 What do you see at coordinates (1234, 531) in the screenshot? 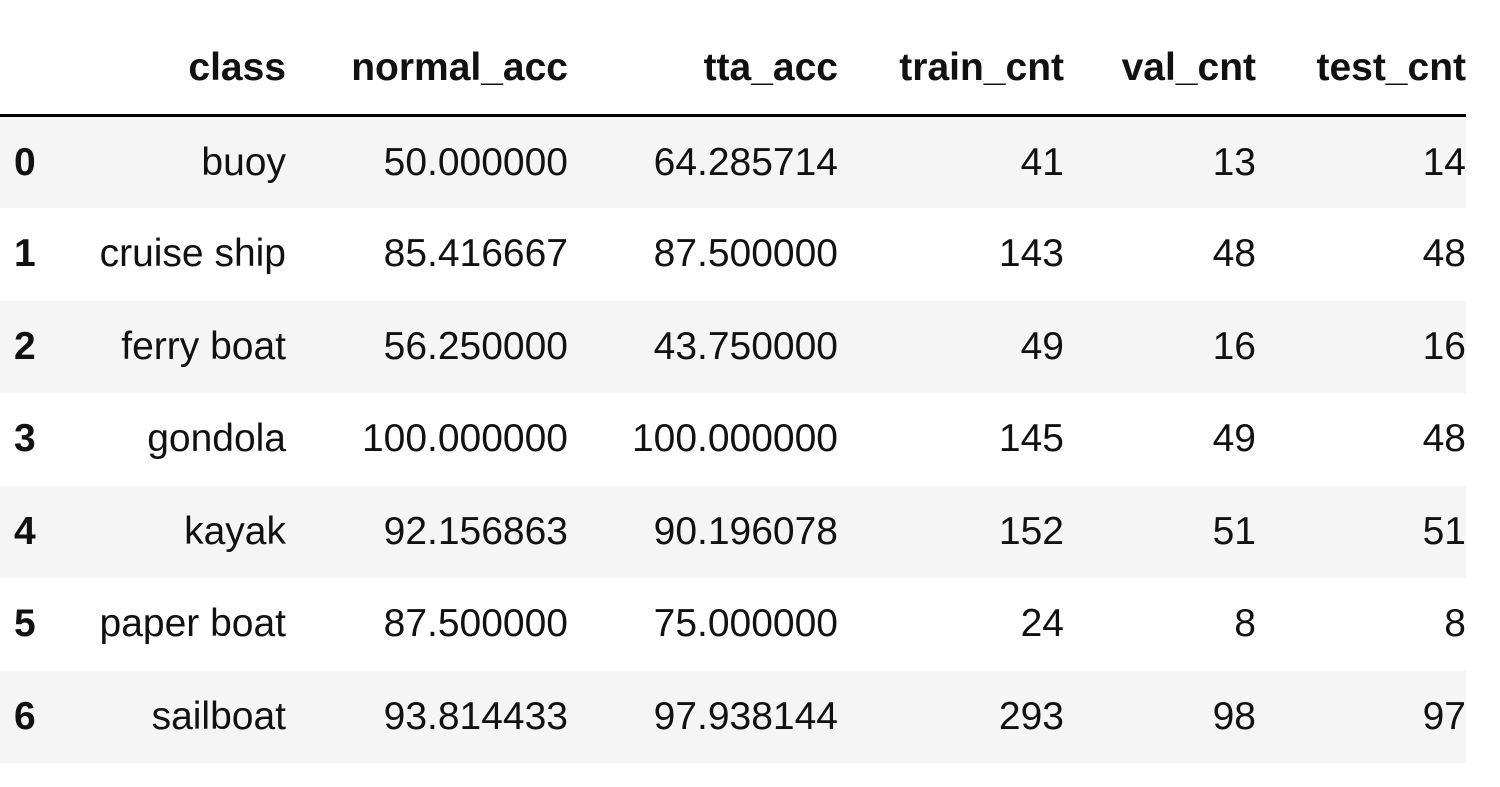
I see `cell-val-cnt: 51` at bounding box center [1234, 531].